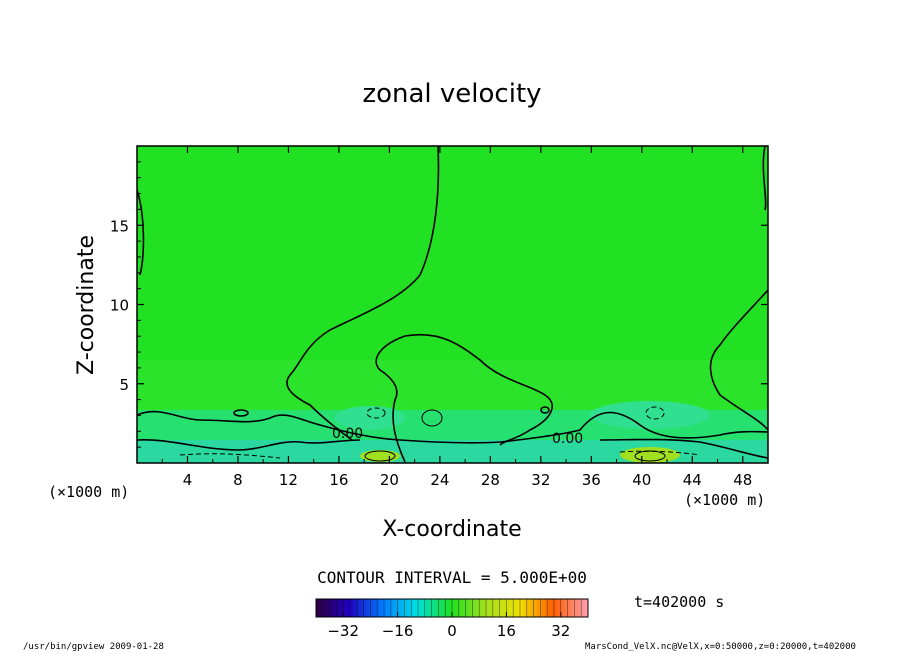  I want to click on chart-title: zonal velocity, so click(451, 94).